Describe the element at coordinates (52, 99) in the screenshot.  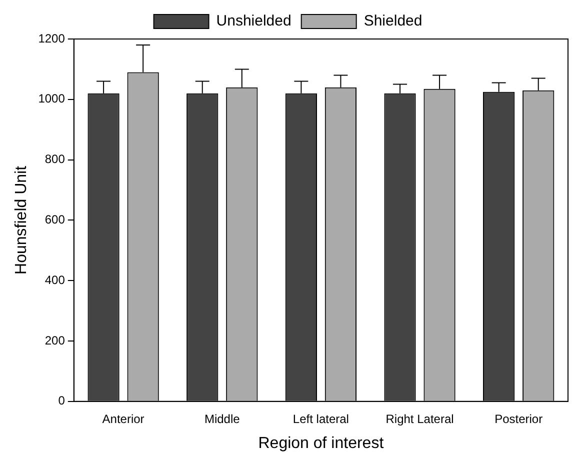
I see `y-tick-label: 1000` at that location.